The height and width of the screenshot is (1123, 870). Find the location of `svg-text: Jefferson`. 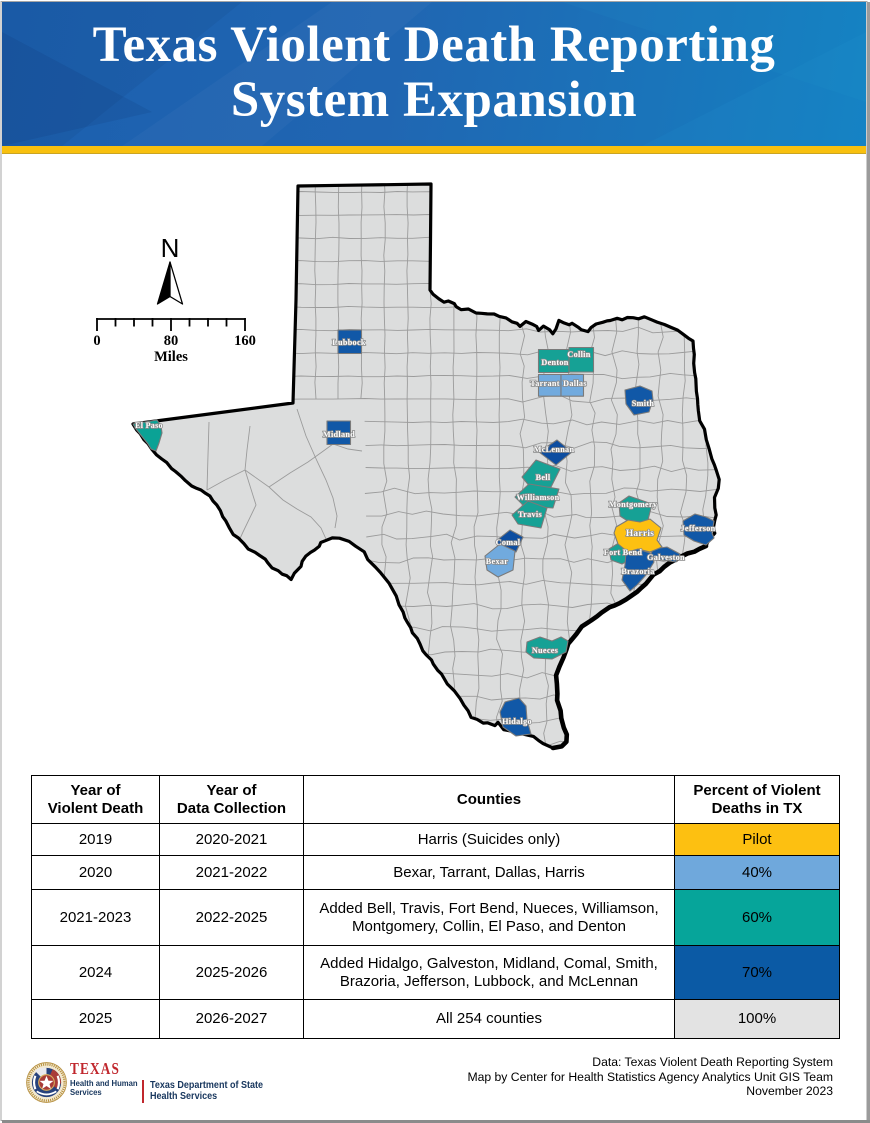

svg-text: Jefferson is located at coordinates (698, 528).